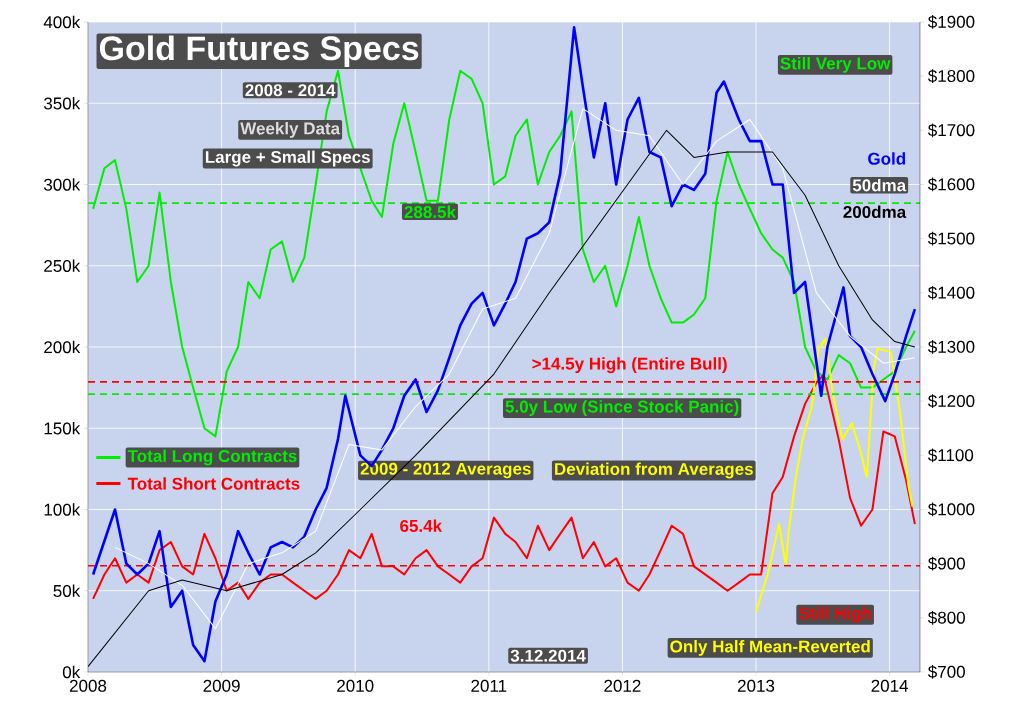 This screenshot has height=708, width=1023. What do you see at coordinates (951, 401) in the screenshot?
I see `y2-tick-label: $1200` at bounding box center [951, 401].